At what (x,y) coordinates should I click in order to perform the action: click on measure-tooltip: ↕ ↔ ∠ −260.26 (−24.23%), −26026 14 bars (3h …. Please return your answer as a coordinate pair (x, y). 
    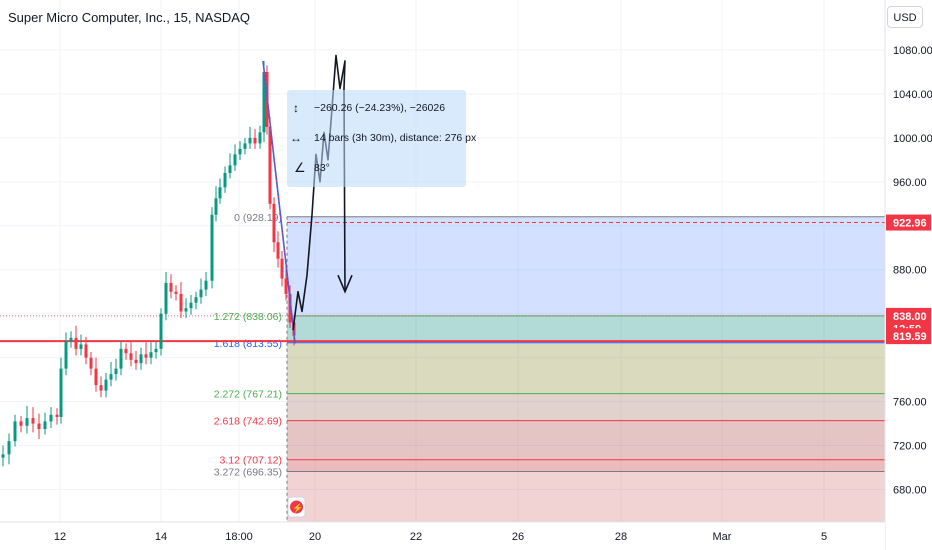
    Looking at the image, I should click on (382, 138).